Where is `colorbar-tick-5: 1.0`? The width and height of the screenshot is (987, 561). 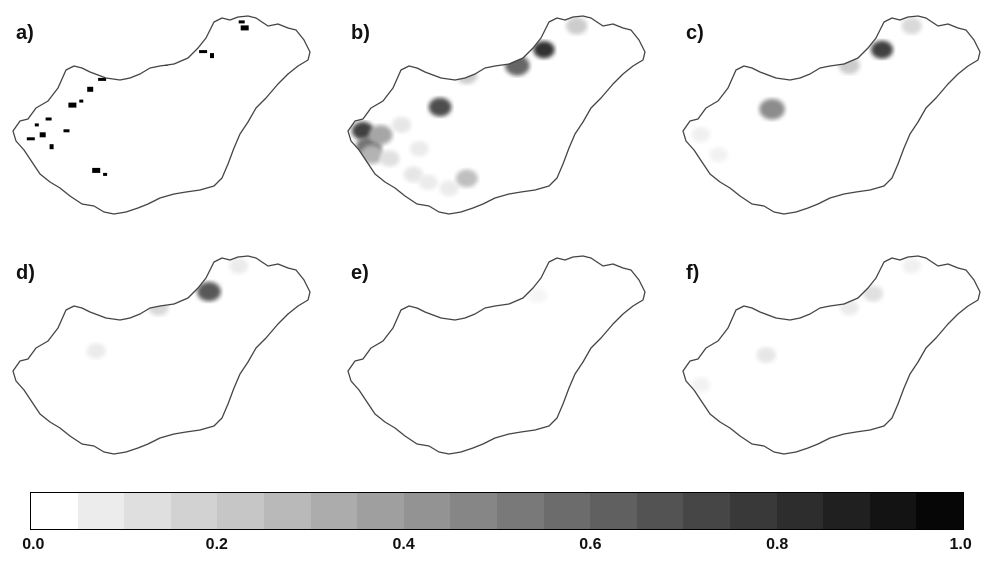 colorbar-tick-5: 1.0 is located at coordinates (960, 544).